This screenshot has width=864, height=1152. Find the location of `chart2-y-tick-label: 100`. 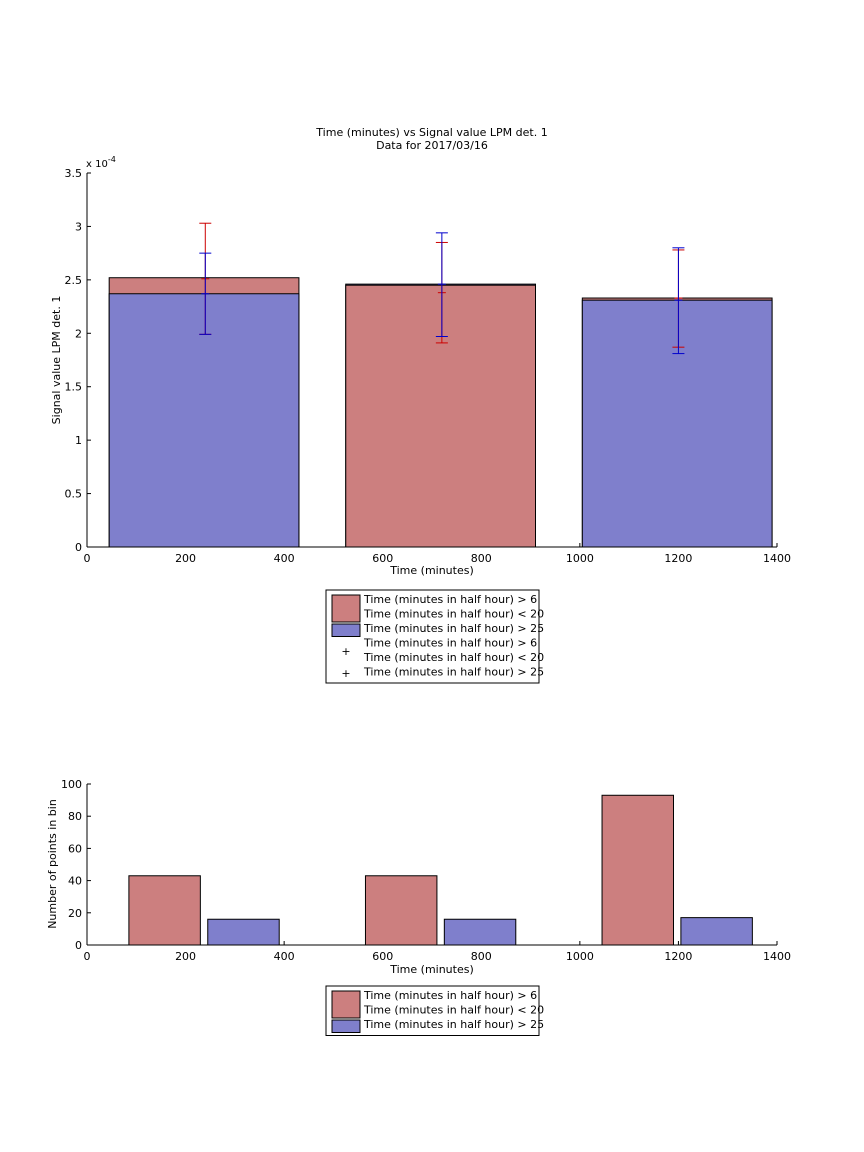

chart2-y-tick-label: 100 is located at coordinates (71, 784).